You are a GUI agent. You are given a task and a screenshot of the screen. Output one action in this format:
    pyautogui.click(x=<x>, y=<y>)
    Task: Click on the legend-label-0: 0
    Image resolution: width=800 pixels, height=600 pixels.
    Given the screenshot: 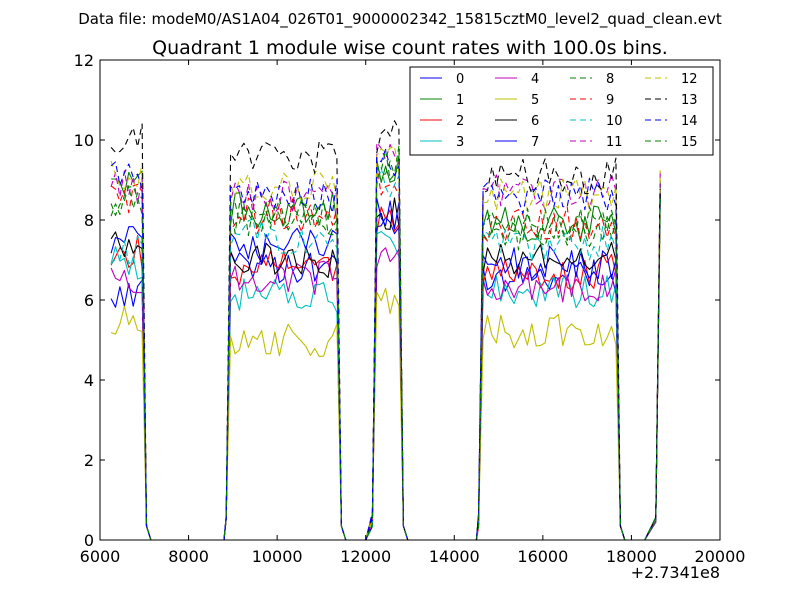 What is the action you would take?
    pyautogui.click(x=460, y=79)
    